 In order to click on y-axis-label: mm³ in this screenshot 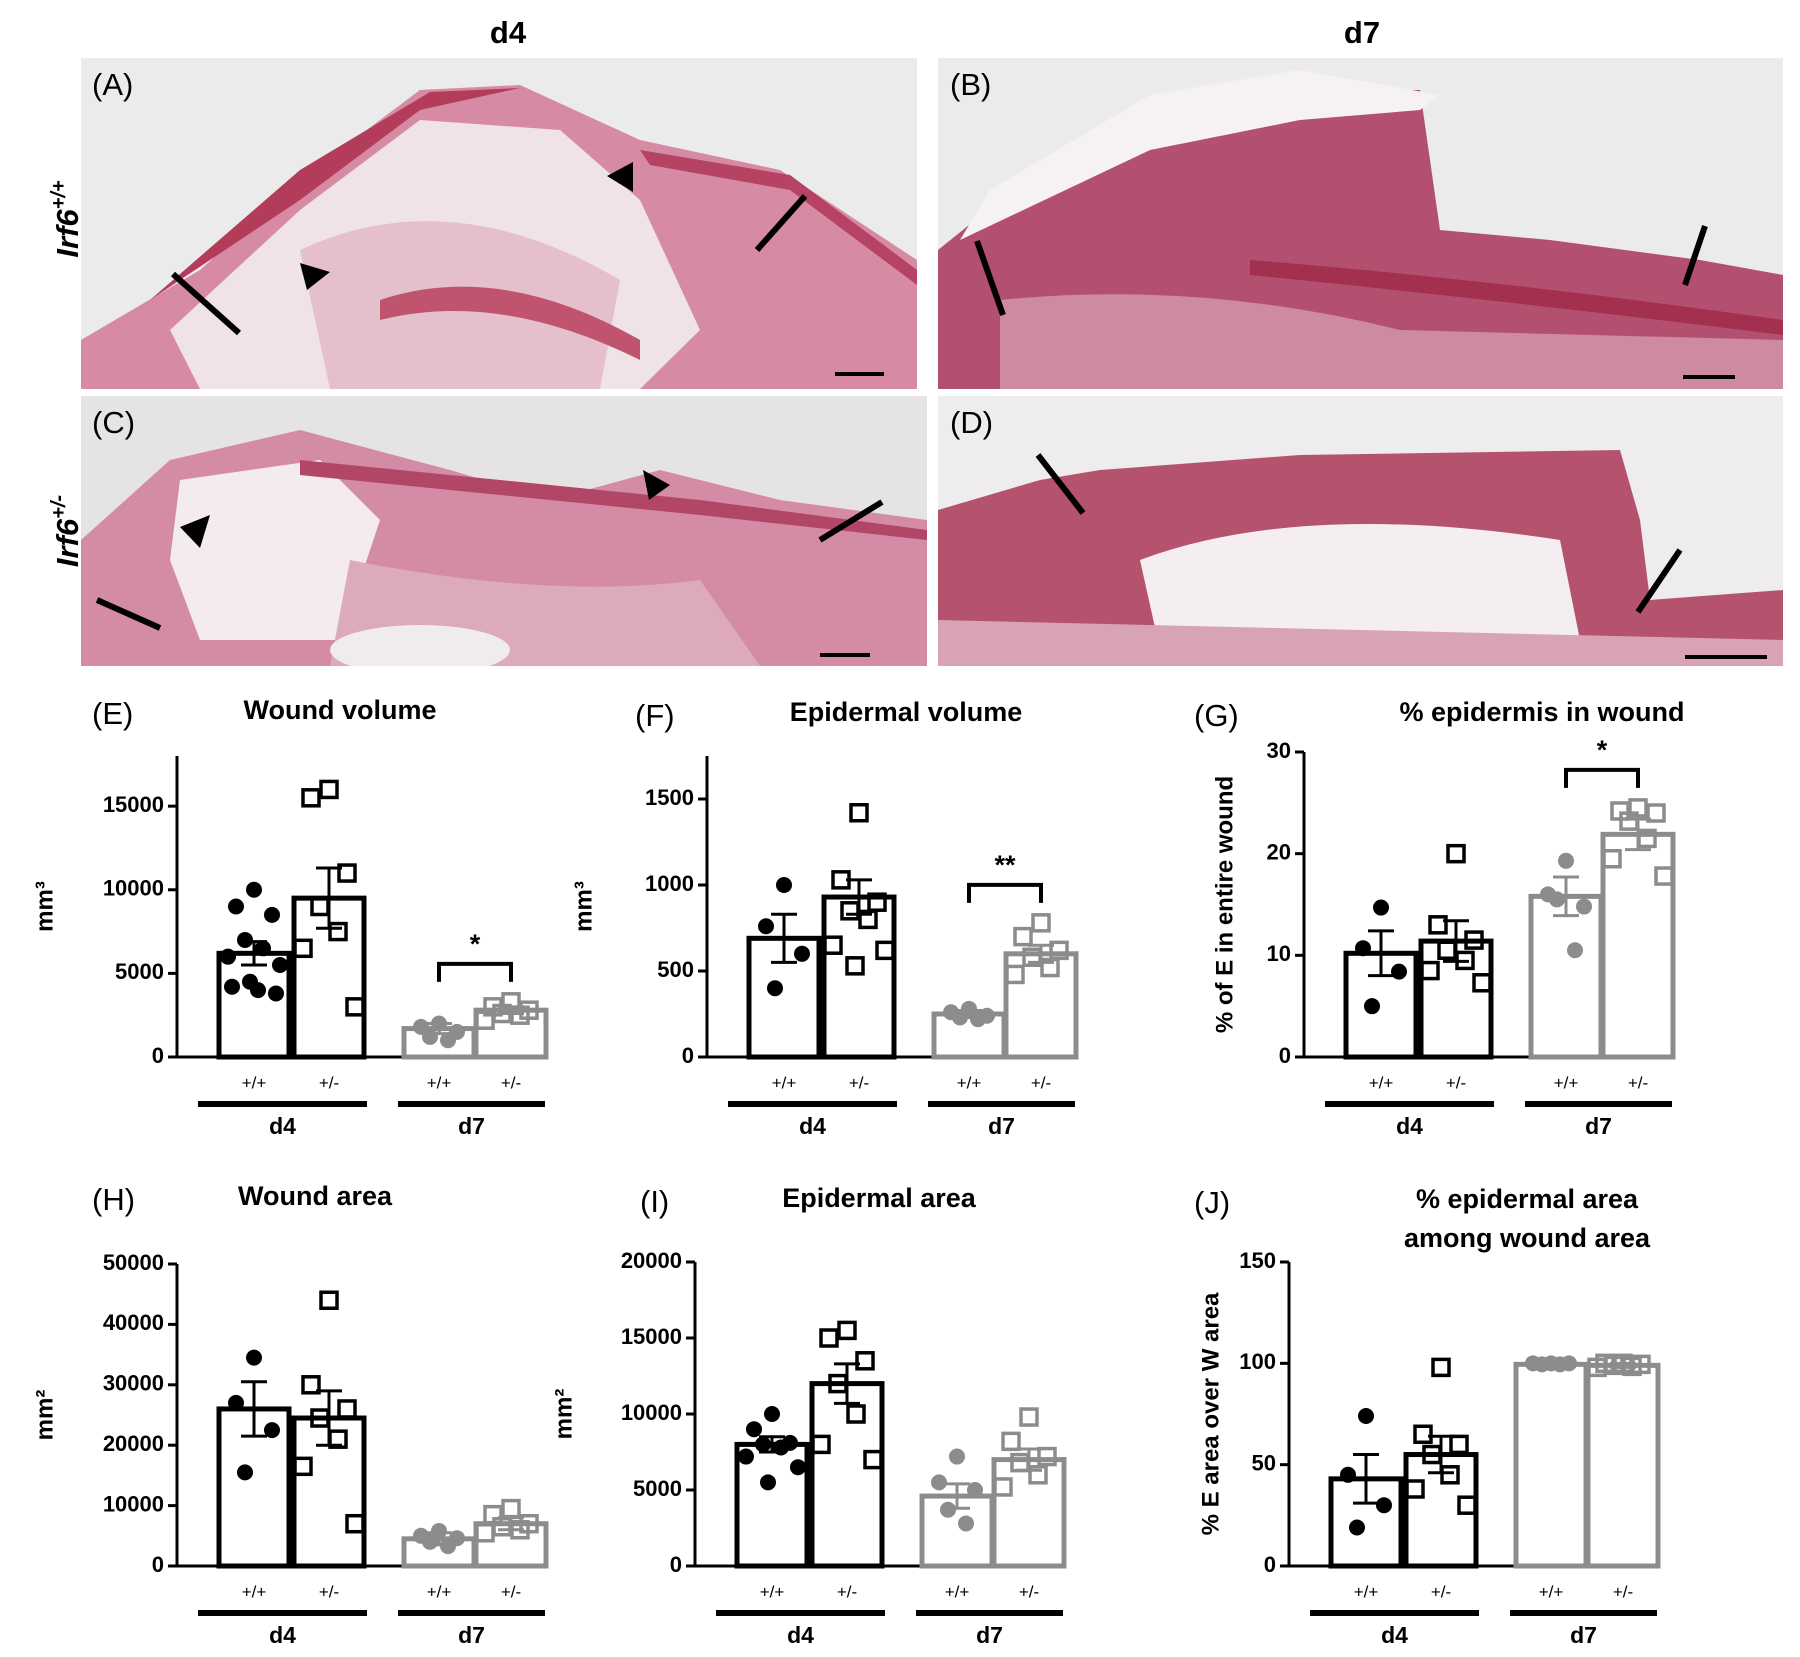, I will do `click(583, 906)`.